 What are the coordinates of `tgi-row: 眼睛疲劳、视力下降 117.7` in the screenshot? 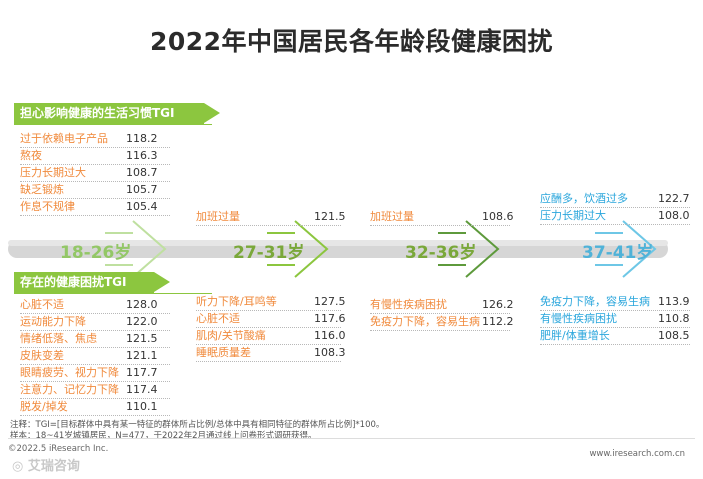 It's located at (95, 373).